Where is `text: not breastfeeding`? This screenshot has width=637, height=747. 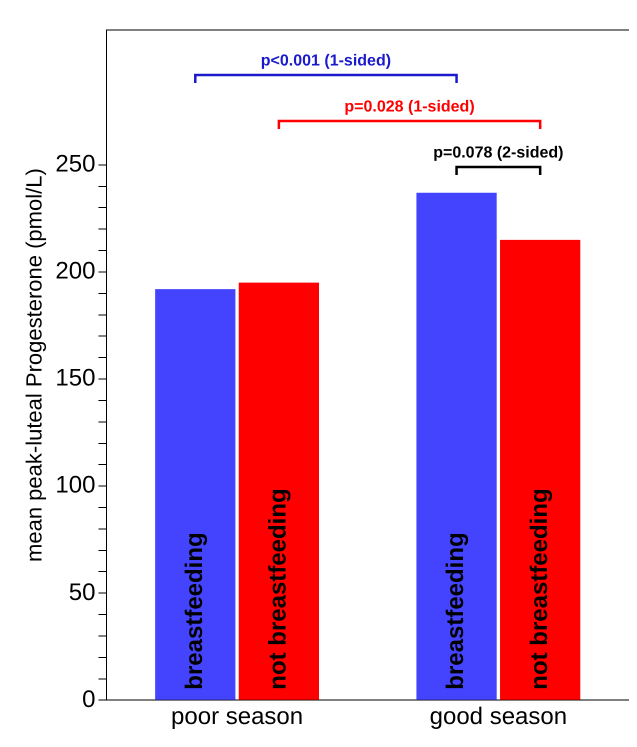
text: not breastfeeding is located at coordinates (539, 589).